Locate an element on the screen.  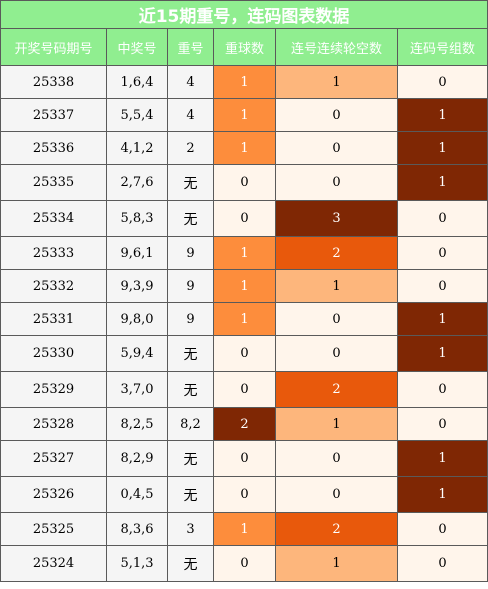
table-row: 25336 4,1,2 2 1 0 1 is located at coordinates (244, 148).